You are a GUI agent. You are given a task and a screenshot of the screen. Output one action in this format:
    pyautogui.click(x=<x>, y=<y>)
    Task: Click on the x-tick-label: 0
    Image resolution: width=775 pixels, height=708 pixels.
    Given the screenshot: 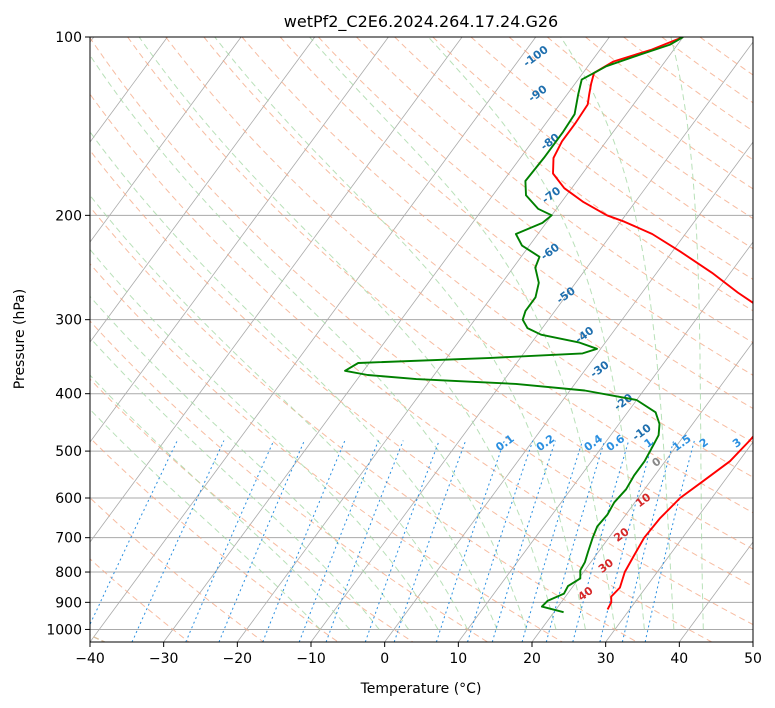 What is the action you would take?
    pyautogui.click(x=384, y=659)
    